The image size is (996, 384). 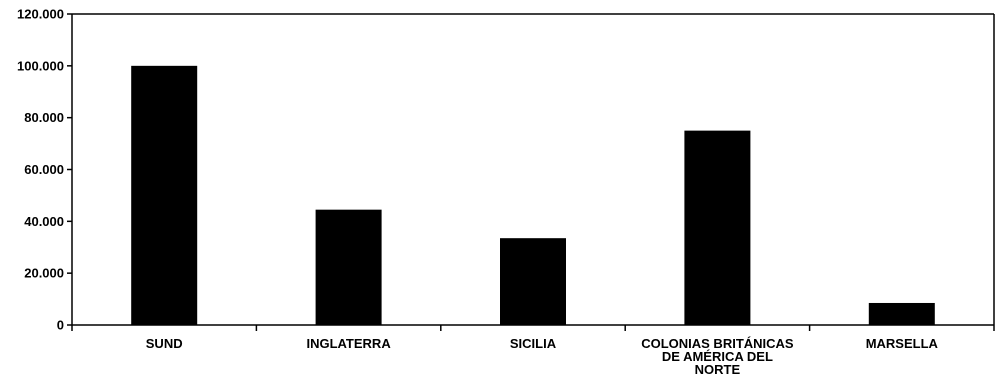 I want to click on x-tick-label: COLONIAS BRITÁNICAS, so click(x=717, y=343).